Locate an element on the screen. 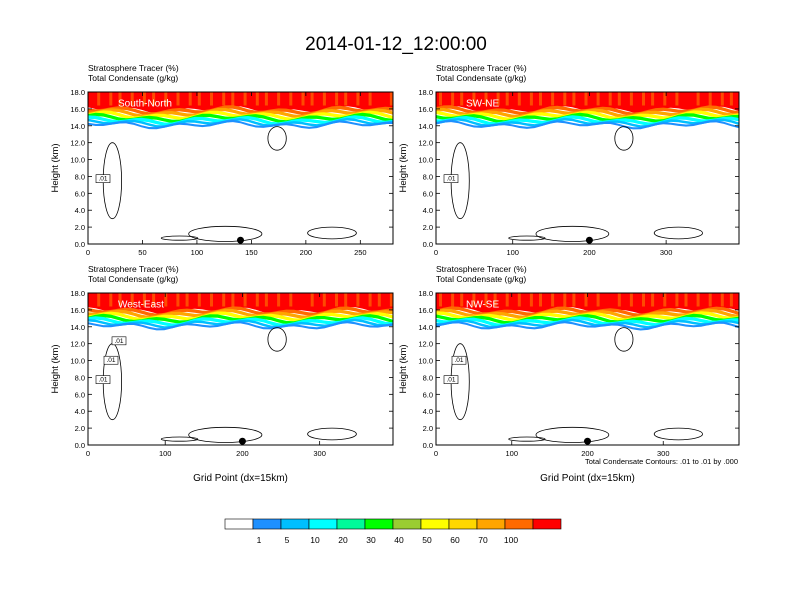 Image resolution: width=792 pixels, height=612 pixels. figure-title: 2014-01-12_12:00:00 is located at coordinates (396, 44).